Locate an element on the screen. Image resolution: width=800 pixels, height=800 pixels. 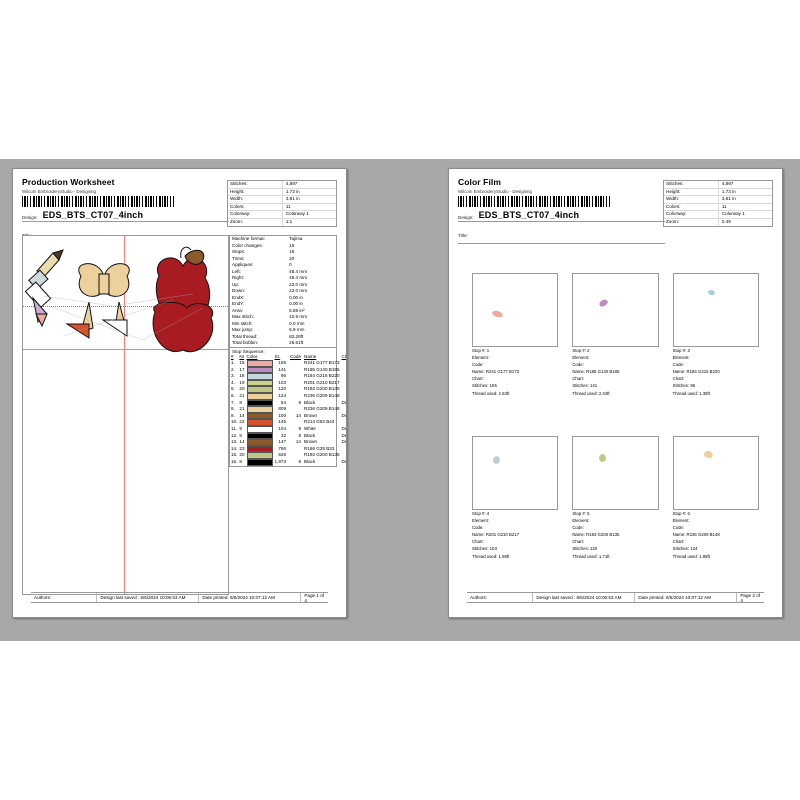
seq-needle: 21 is located at coordinates (242, 409).